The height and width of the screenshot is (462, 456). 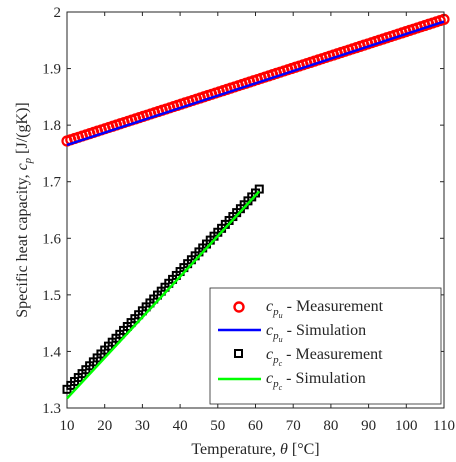 I want to click on x-tick-label: 30, so click(x=142, y=426).